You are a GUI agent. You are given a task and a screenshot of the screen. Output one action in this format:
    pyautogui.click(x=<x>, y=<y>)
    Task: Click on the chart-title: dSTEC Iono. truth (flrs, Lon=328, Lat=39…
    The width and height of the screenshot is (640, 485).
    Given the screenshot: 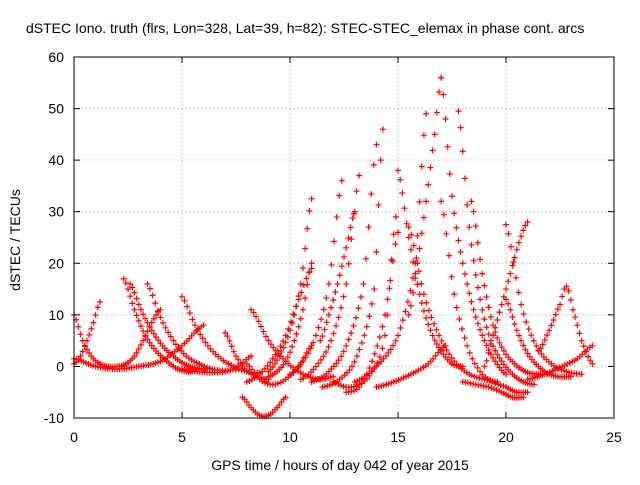 What is the action you would take?
    pyautogui.click(x=305, y=28)
    